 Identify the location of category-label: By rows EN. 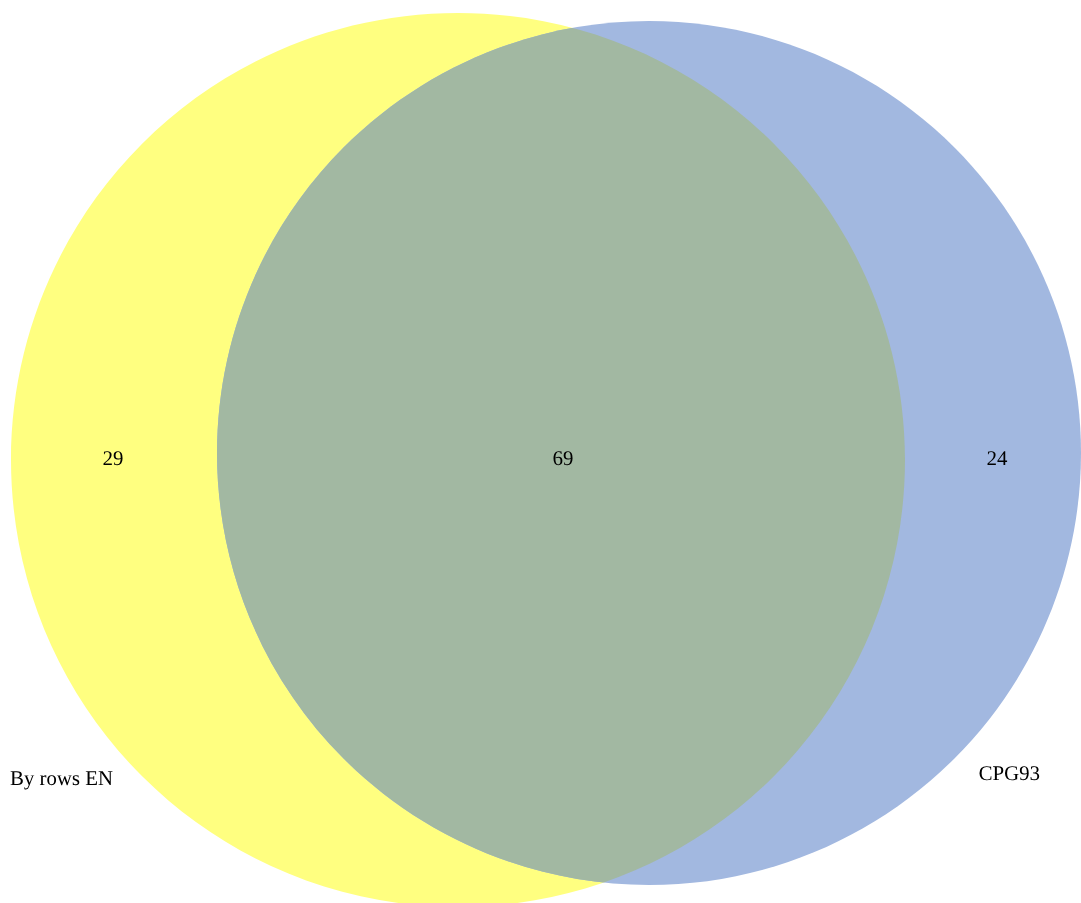
(61, 780).